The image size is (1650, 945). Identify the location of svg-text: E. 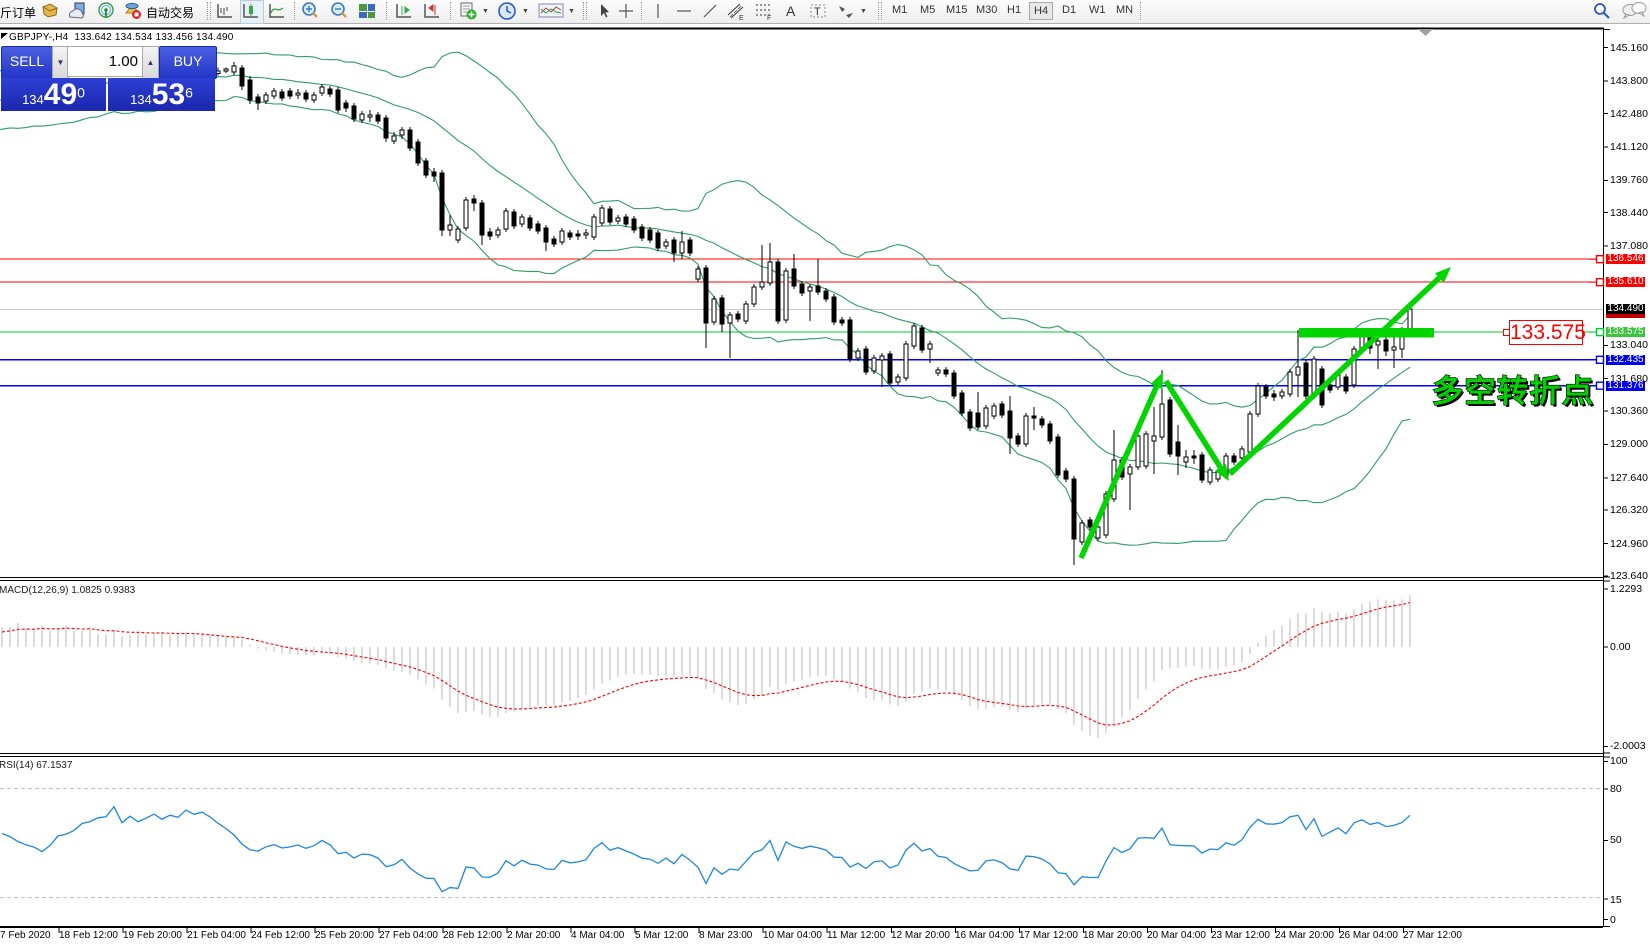
(741, 18).